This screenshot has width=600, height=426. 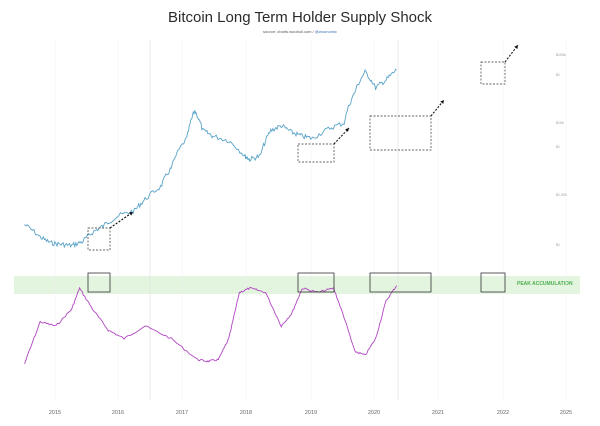 What do you see at coordinates (374, 413) in the screenshot?
I see `x-tick-label: 2020` at bounding box center [374, 413].